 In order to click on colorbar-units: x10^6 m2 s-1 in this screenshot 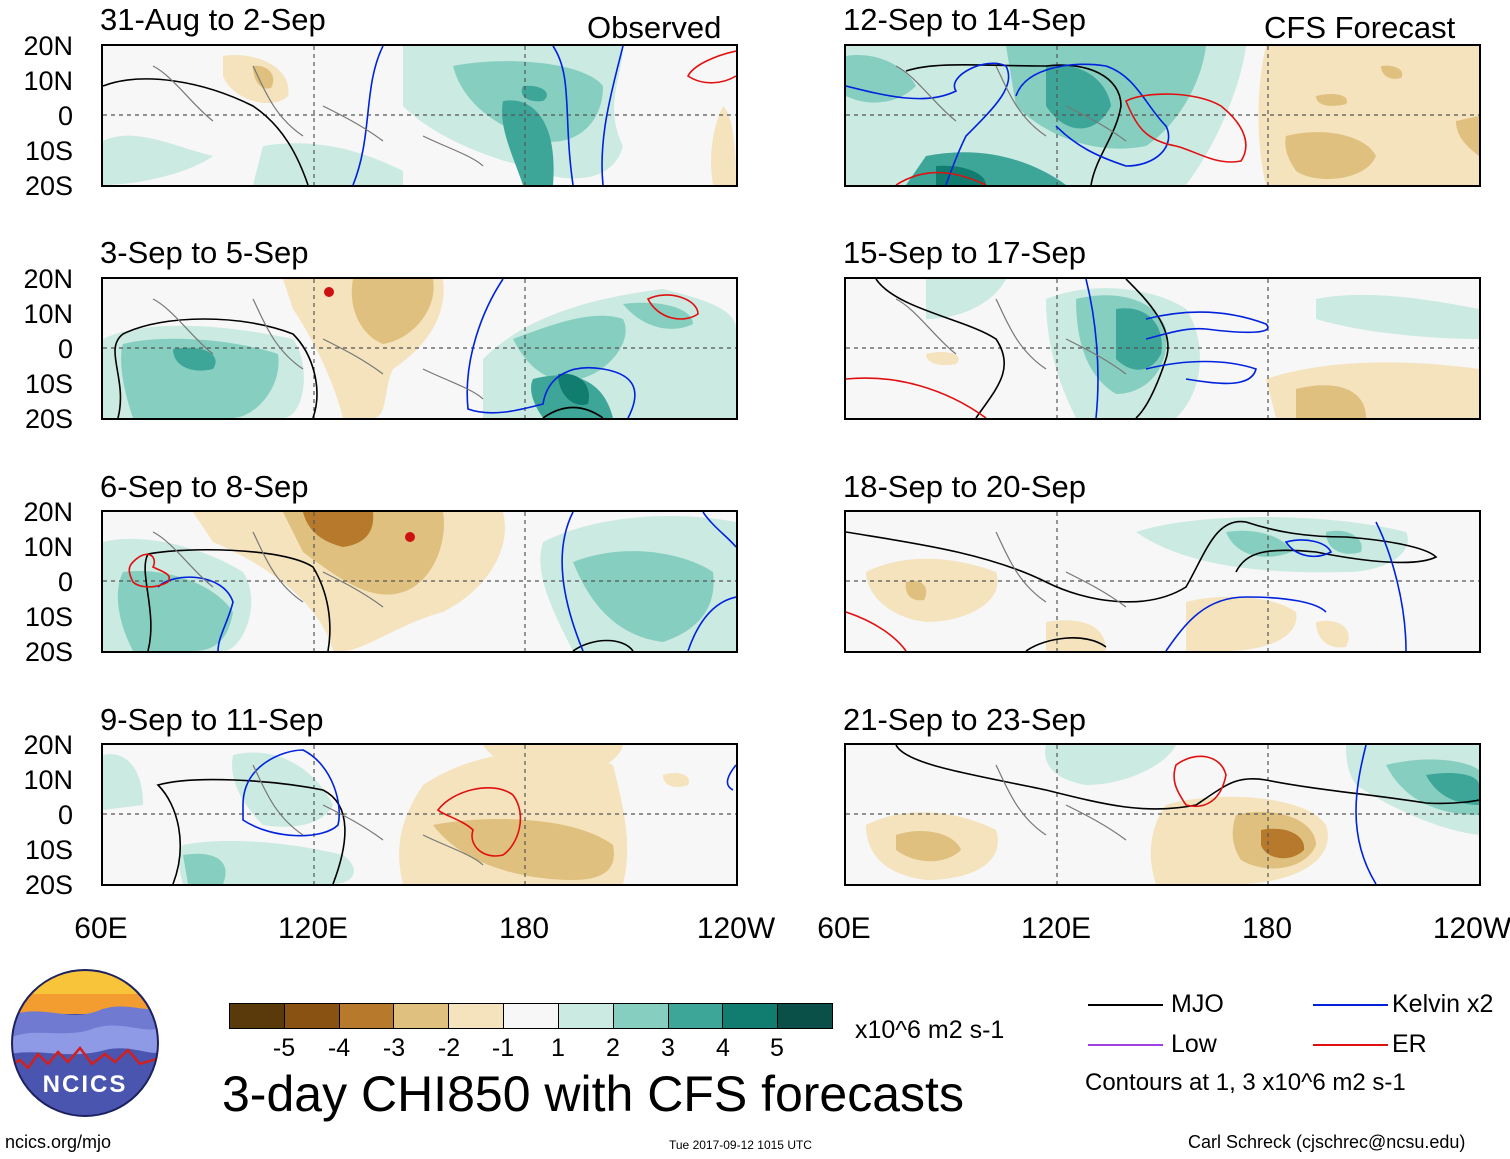, I will do `click(930, 1030)`.